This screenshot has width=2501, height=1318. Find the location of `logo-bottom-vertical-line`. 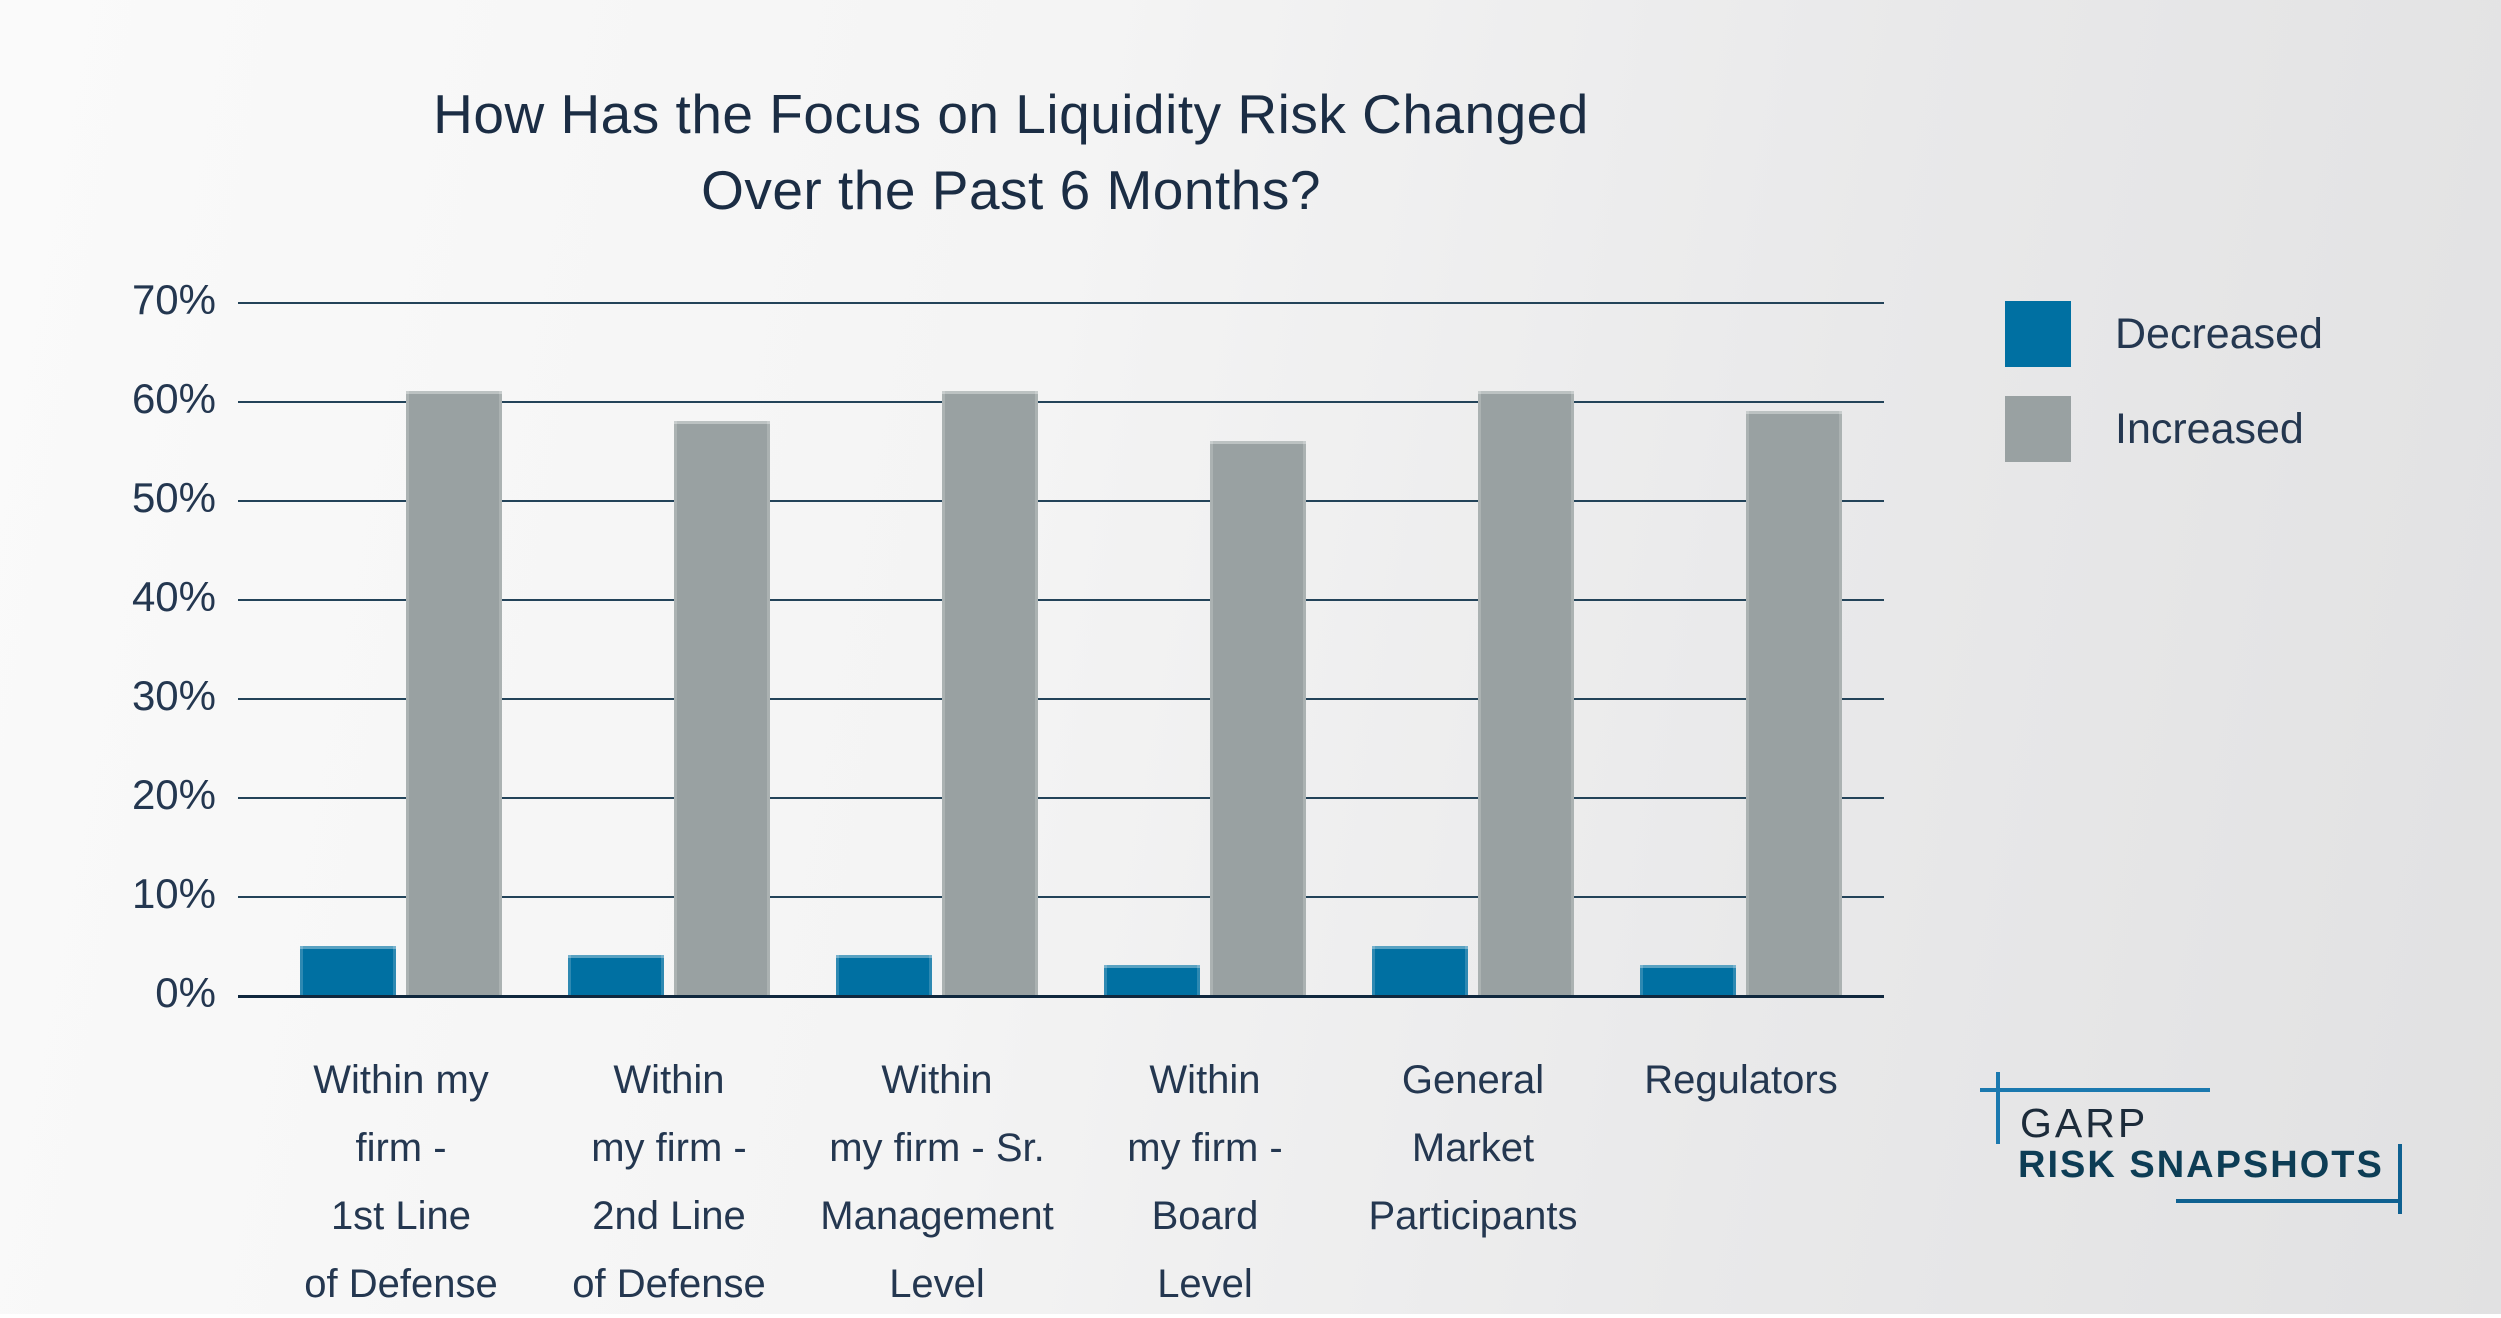

logo-bottom-vertical-line is located at coordinates (2400, 1179).